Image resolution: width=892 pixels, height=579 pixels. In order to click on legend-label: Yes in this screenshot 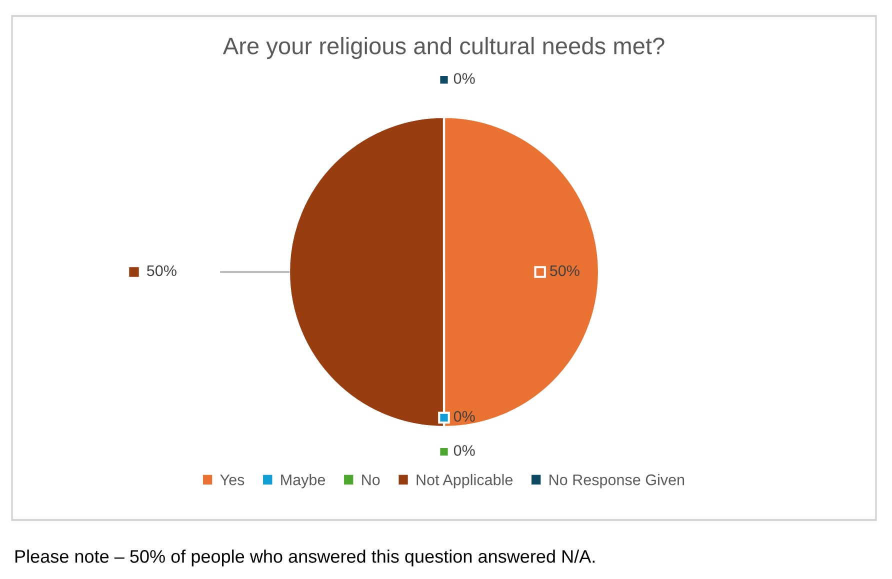, I will do `click(232, 480)`.